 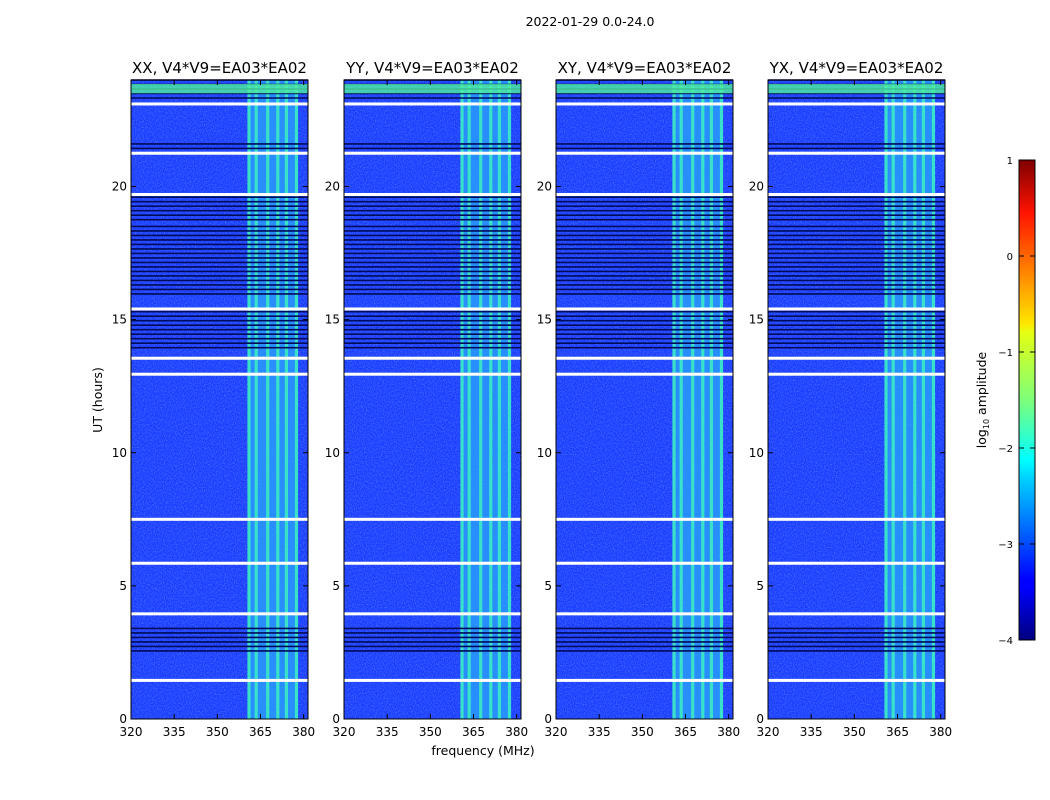 I want to click on y-axis-label: UT (hours), so click(x=97, y=400).